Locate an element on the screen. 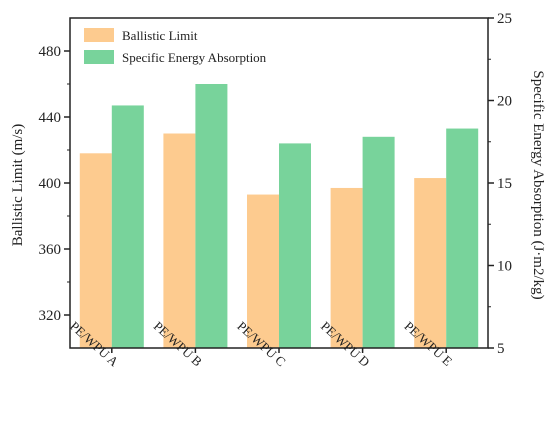 The height and width of the screenshot is (440, 550). left-tick-label: 320 is located at coordinates (50, 316).